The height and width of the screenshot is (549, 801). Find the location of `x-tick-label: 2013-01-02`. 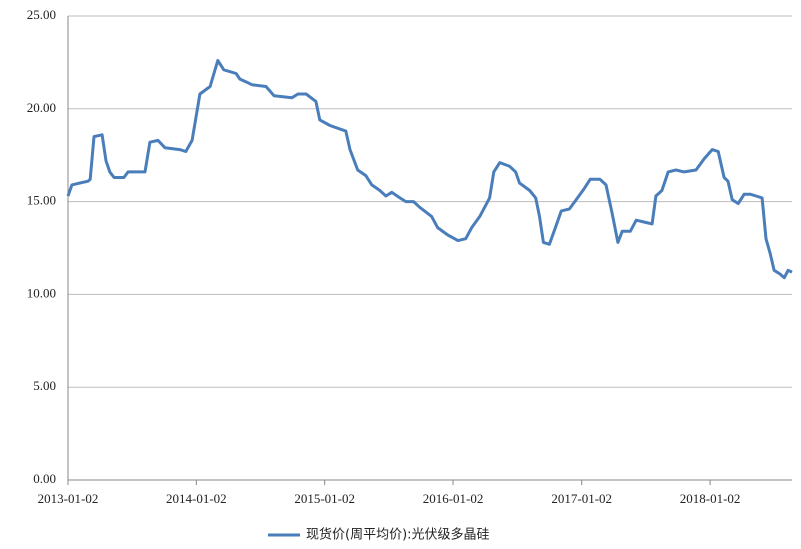

x-tick-label: 2013-01-02 is located at coordinates (68, 498).